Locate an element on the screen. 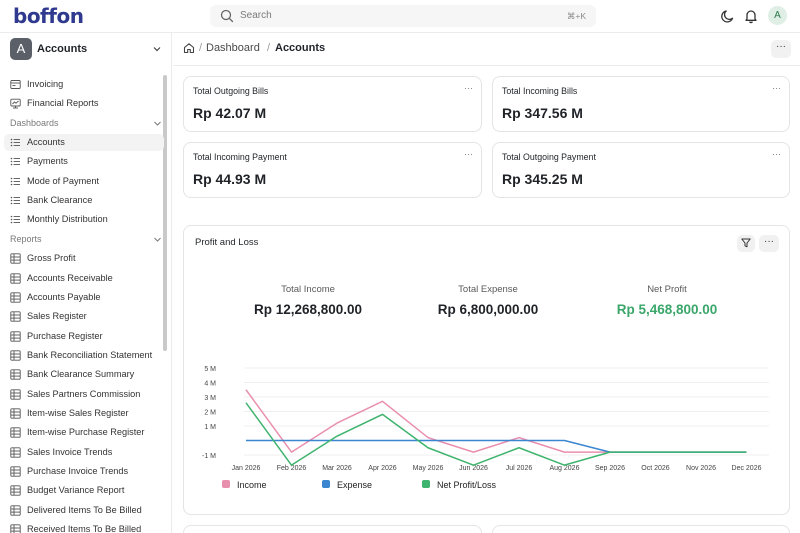 The width and height of the screenshot is (800, 533). y-tick-label: 1 M is located at coordinates (210, 427).